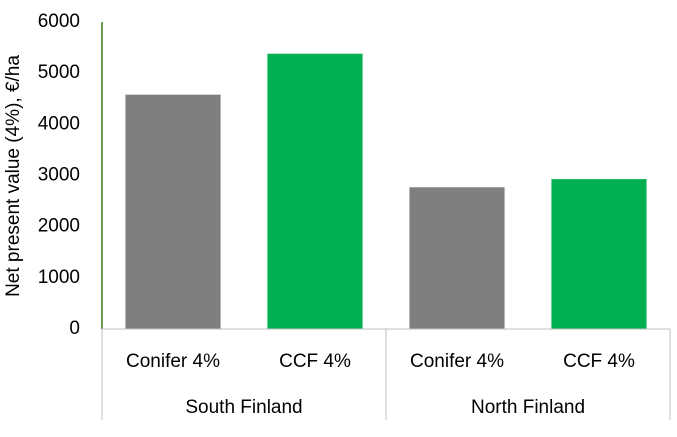 The image size is (677, 437). What do you see at coordinates (59, 175) in the screenshot?
I see `y-tick-label: 3000` at bounding box center [59, 175].